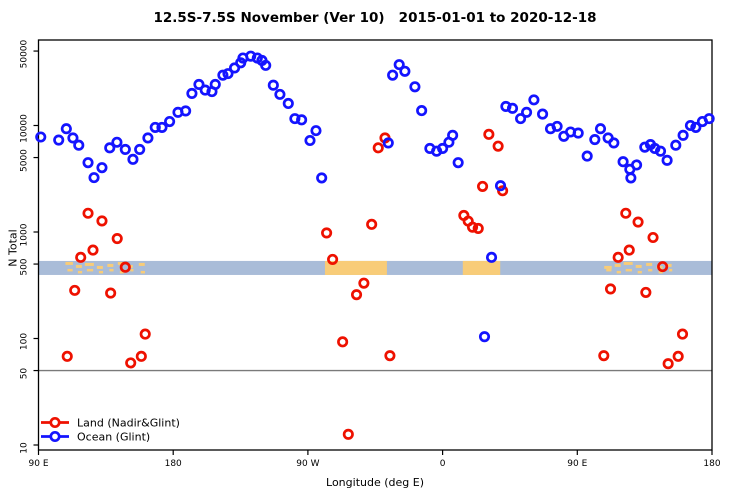 This screenshot has height=500, width=750. What do you see at coordinates (55, 436) in the screenshot?
I see `legend-marker` at bounding box center [55, 436].